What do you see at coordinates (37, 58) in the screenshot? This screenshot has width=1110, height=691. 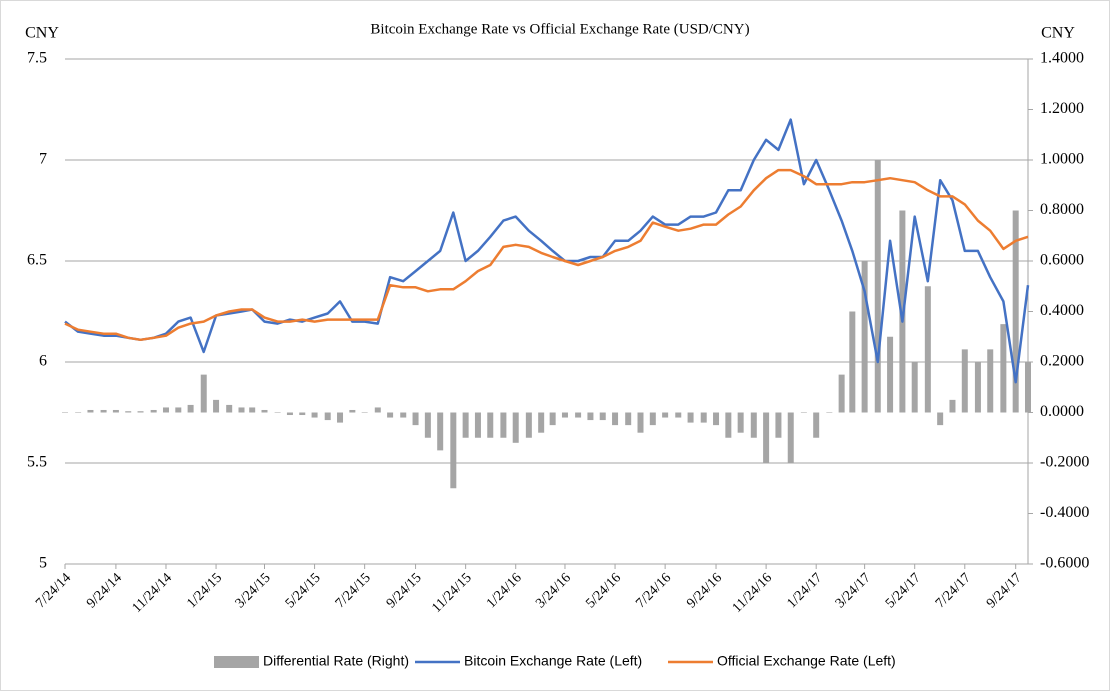 I see `y-tick-label: 7.5` at bounding box center [37, 58].